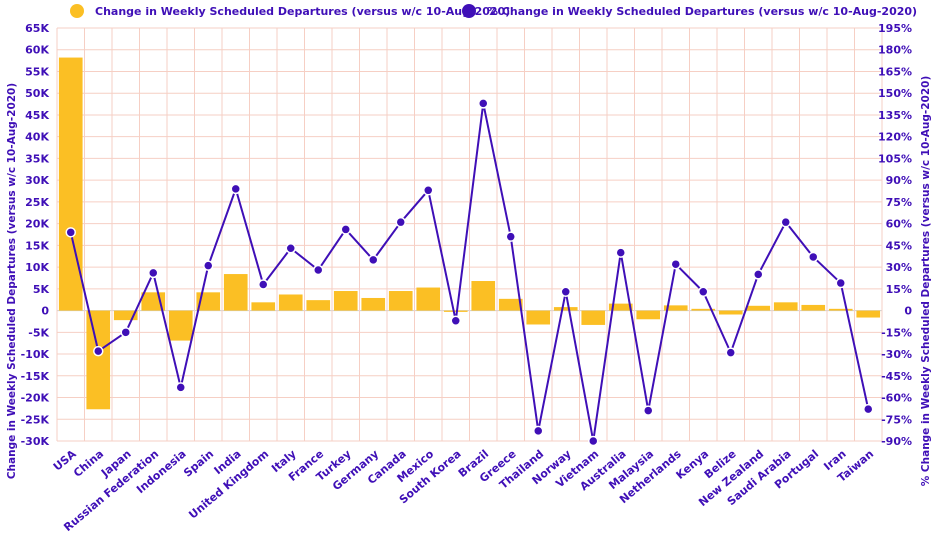  I want to click on point-india, so click(235, 189).